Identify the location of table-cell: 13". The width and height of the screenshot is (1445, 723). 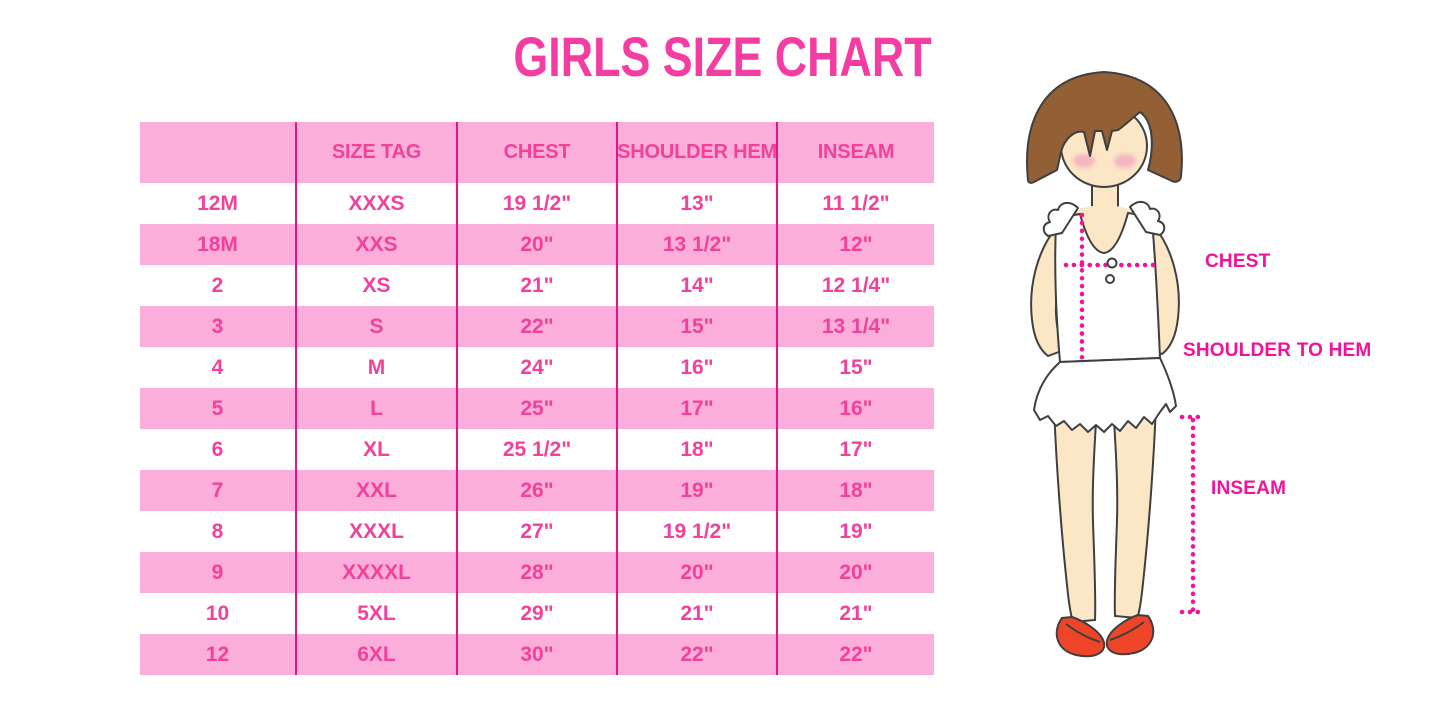
(696, 203).